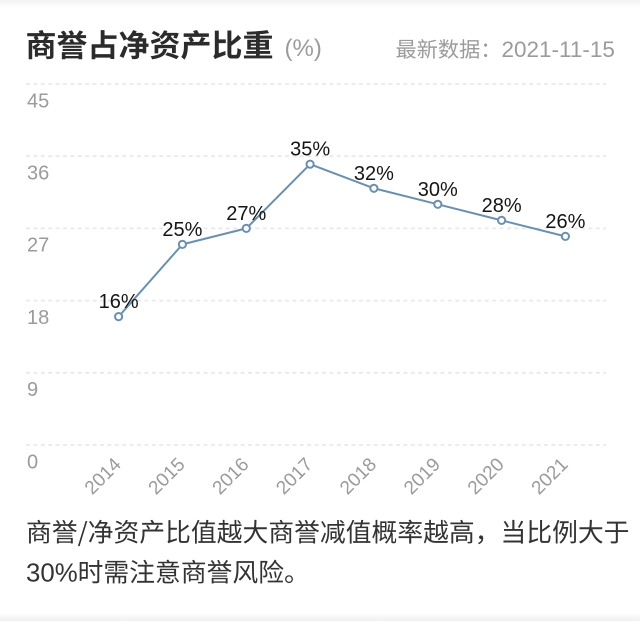  I want to click on svg-text: 26%, so click(565, 222).